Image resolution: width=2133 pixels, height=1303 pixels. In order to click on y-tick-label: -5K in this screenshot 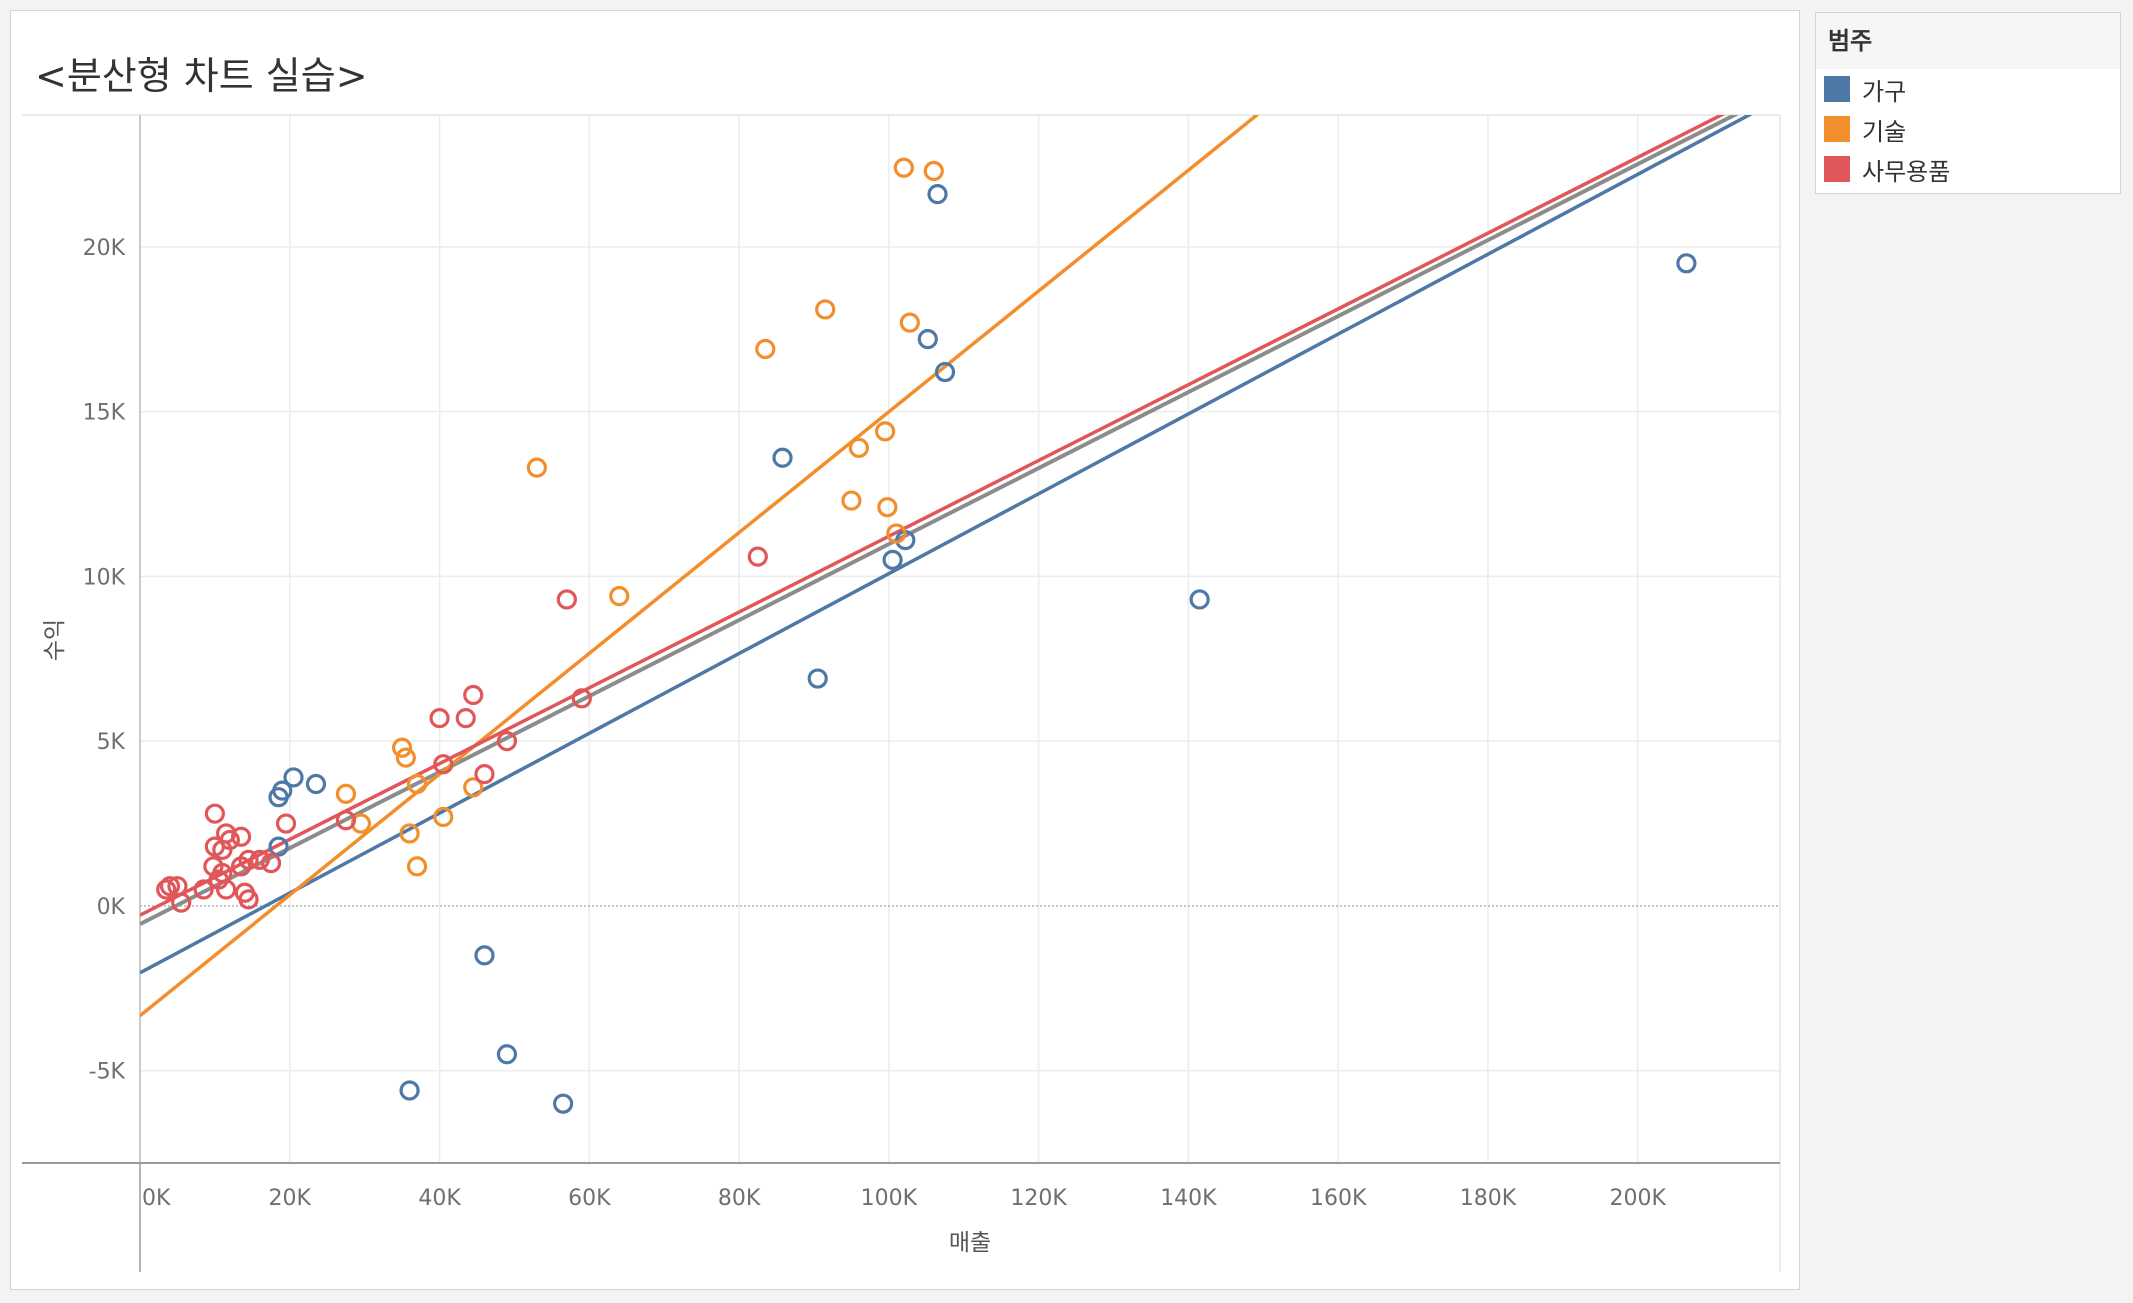, I will do `click(107, 1072)`.